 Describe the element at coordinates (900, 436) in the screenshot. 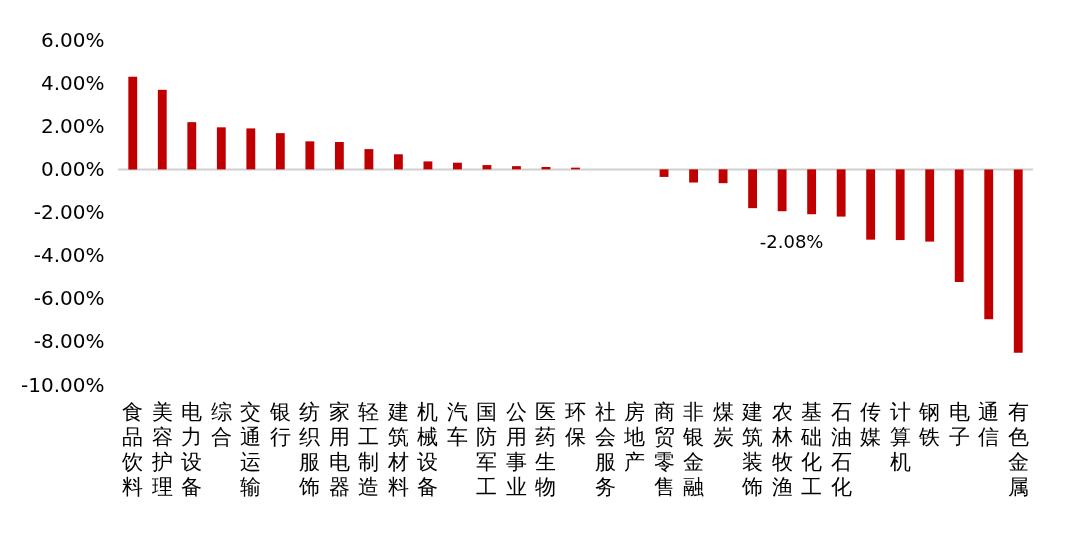

I see `x-tick-label: 计算机` at that location.